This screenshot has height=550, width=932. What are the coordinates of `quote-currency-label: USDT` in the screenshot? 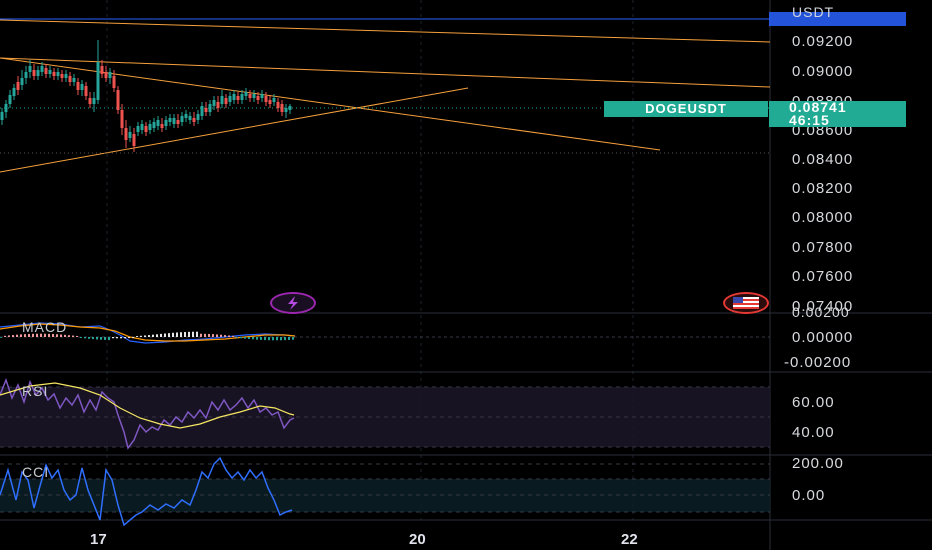 It's located at (813, 12).